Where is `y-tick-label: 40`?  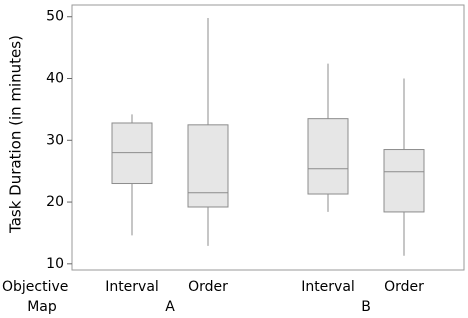 y-tick-label: 40 is located at coordinates (55, 79).